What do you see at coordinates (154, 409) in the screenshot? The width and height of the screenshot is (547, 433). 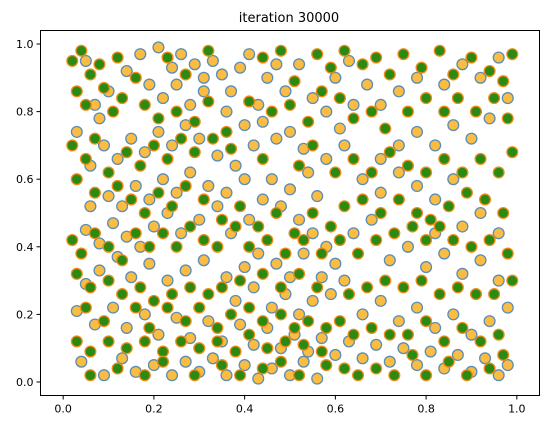 I see `x-tick-label: 0.2` at bounding box center [154, 409].